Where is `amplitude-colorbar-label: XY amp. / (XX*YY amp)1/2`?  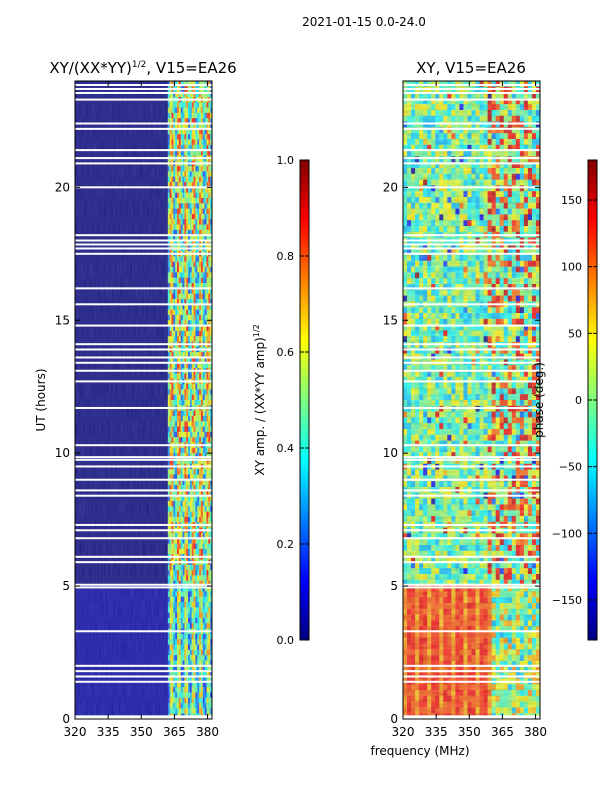 amplitude-colorbar-label: XY amp. / (XX*YY amp)1/2 is located at coordinates (259, 399).